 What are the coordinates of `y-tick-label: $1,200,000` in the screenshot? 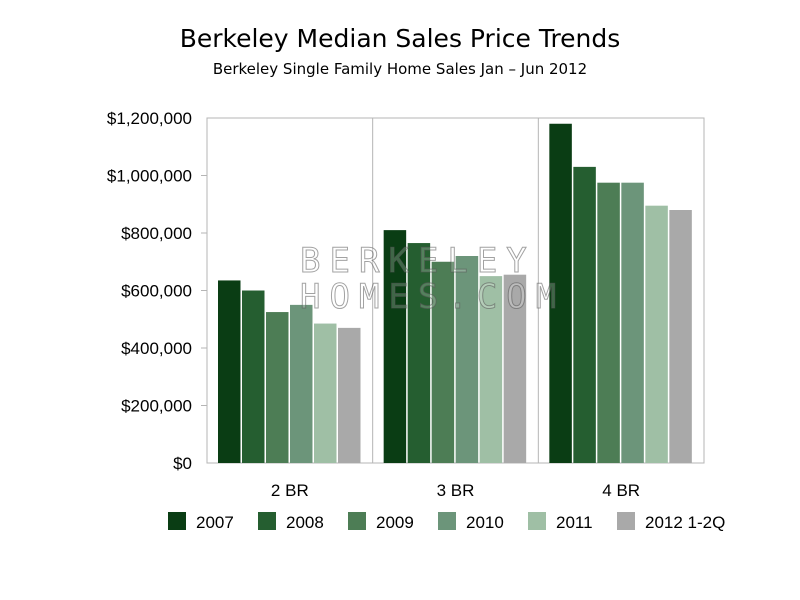 It's located at (149, 118).